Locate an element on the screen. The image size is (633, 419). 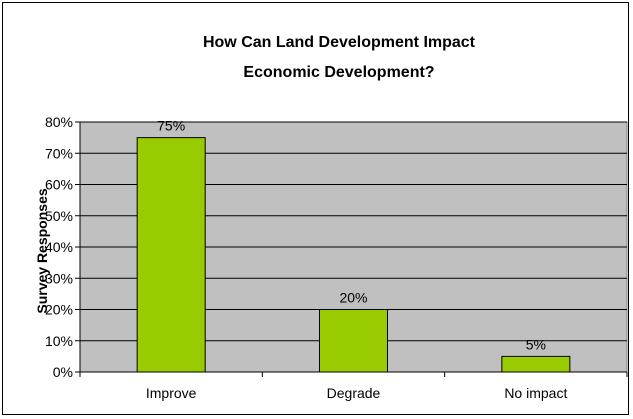
data-label: 5% is located at coordinates (536, 344).